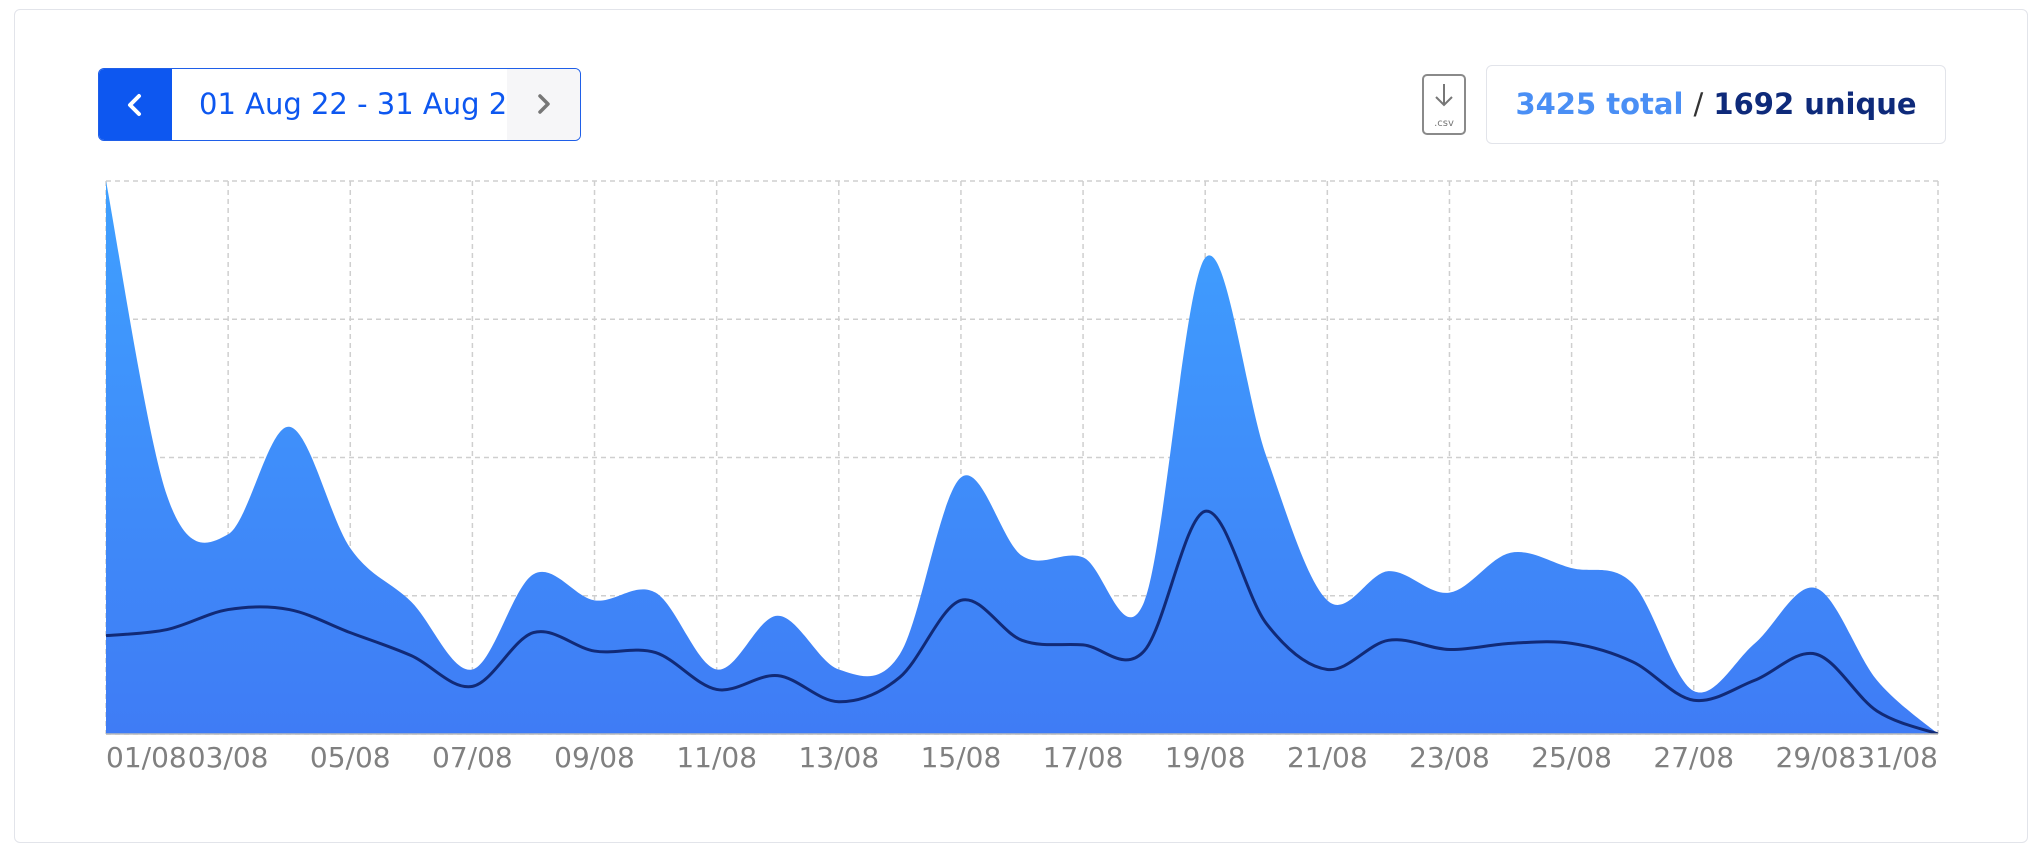 Image resolution: width=2044 pixels, height=856 pixels. Describe the element at coordinates (716, 757) in the screenshot. I see `x-tick-label: 11/08` at that location.